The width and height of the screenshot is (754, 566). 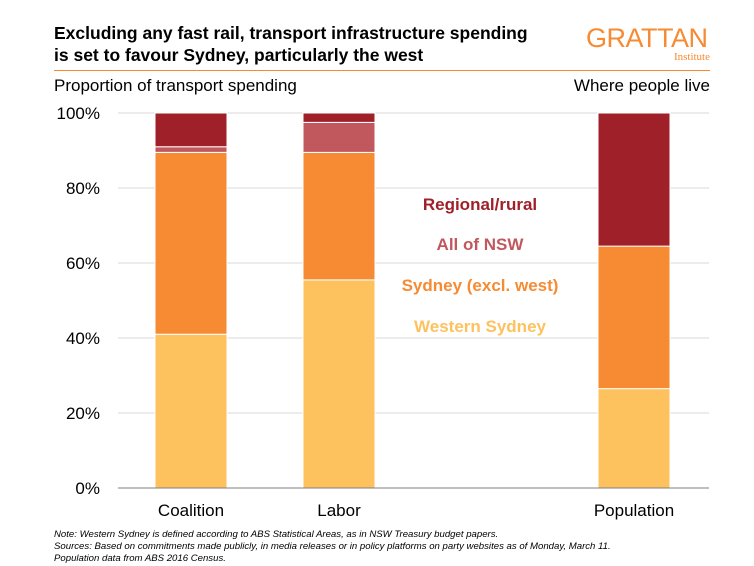 What do you see at coordinates (481, 244) in the screenshot?
I see `legend-label: All of NSW` at bounding box center [481, 244].